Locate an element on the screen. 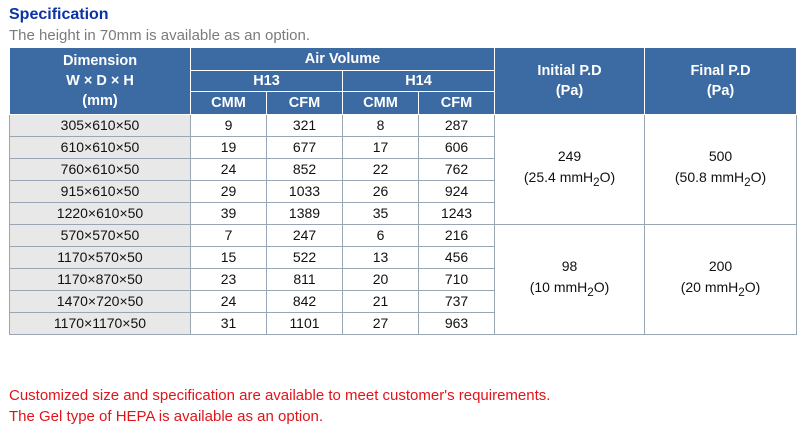  initial-pd-mmh2o-pre: (10 mmH is located at coordinates (558, 287).